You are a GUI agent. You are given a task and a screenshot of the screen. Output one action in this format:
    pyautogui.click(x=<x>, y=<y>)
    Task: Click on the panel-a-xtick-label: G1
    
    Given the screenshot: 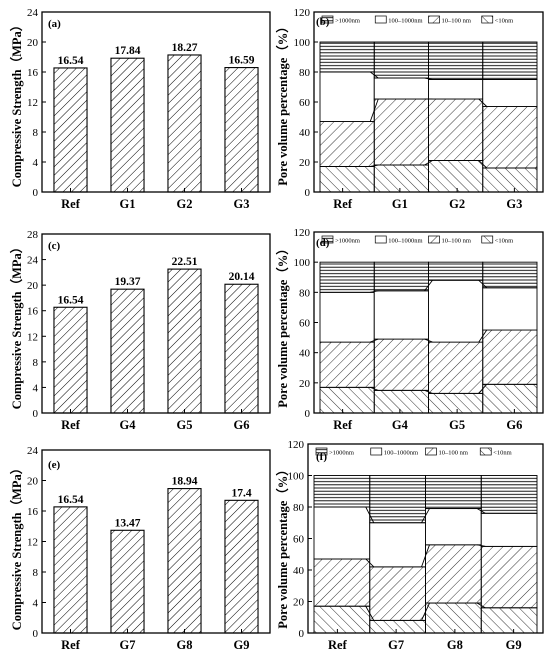 What is the action you would take?
    pyautogui.click(x=128, y=204)
    